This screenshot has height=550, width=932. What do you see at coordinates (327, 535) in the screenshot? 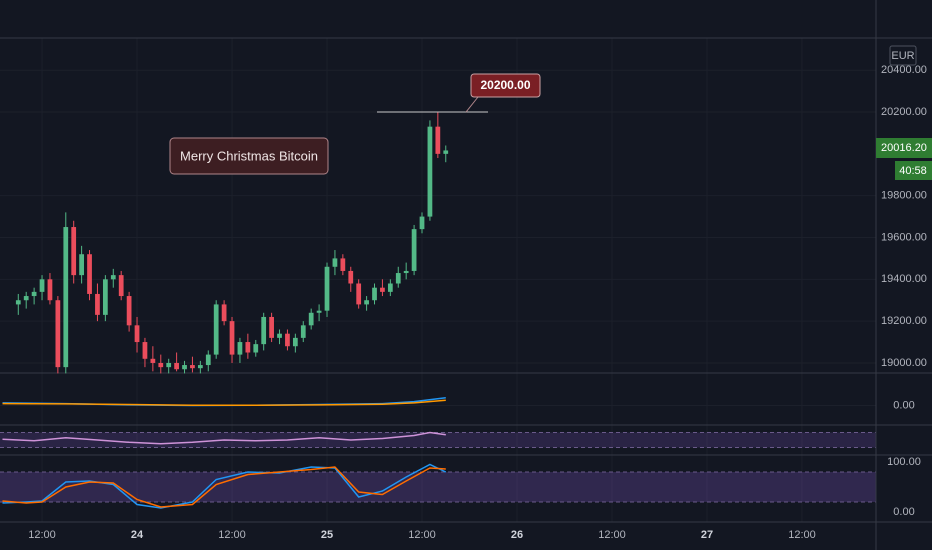
I see `x-tick-label: 25` at bounding box center [327, 535].